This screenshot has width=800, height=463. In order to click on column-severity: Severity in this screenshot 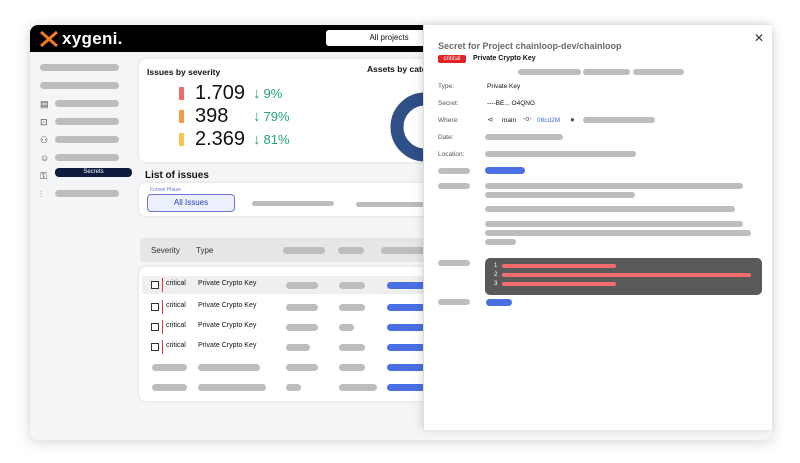, I will do `click(165, 250)`.